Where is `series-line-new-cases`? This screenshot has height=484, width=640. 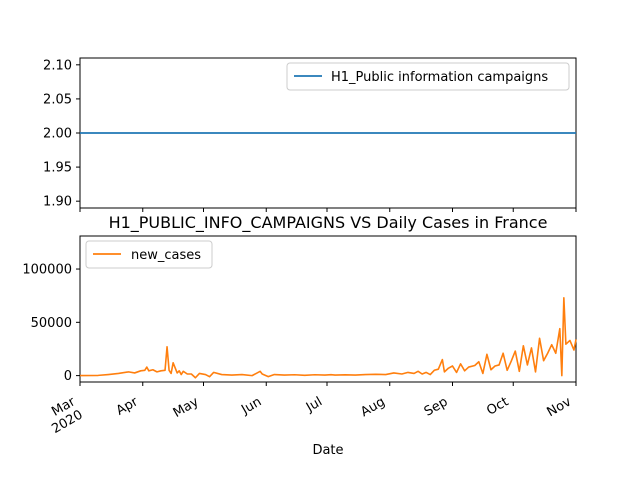 series-line-new-cases is located at coordinates (328, 338).